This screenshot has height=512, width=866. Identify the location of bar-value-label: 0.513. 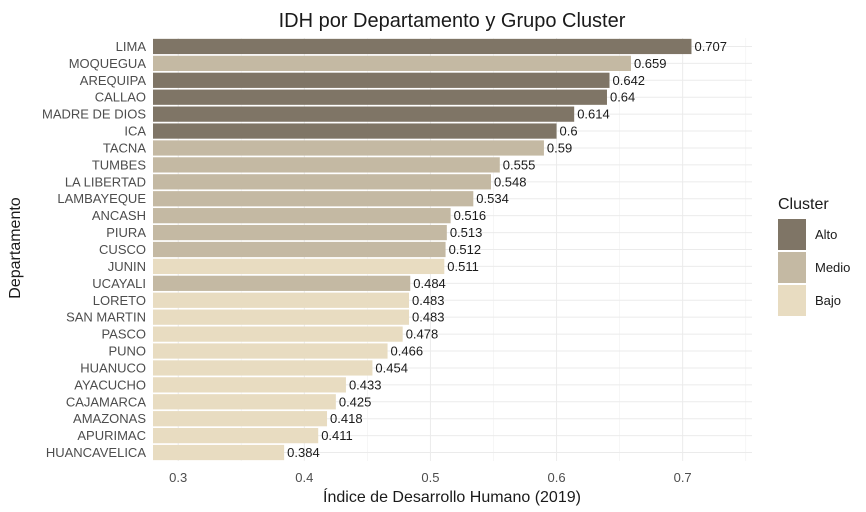
(466, 232).